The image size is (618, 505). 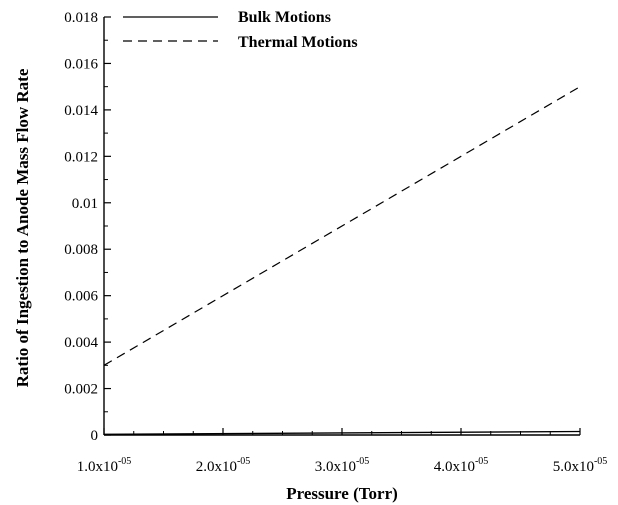 I want to click on y-tick-label: 0.006, so click(x=81, y=297).